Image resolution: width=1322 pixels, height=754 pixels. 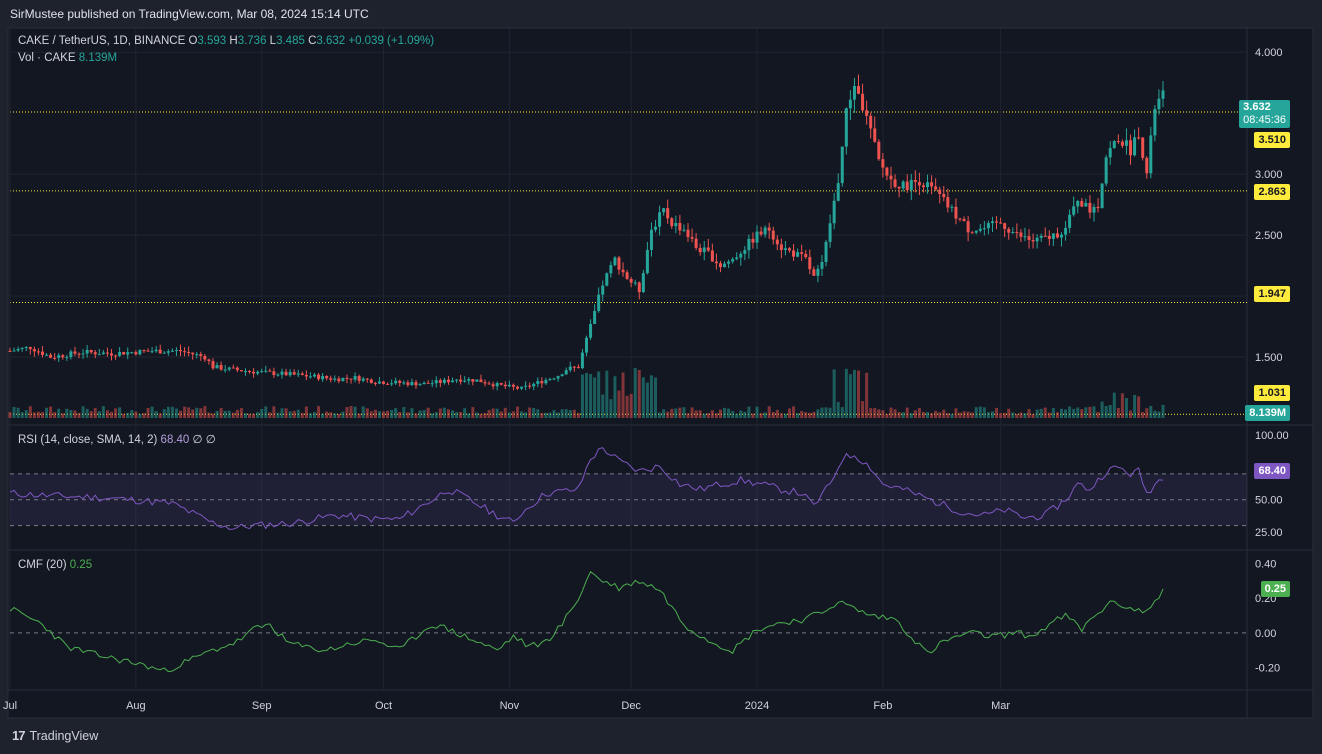 What do you see at coordinates (262, 706) in the screenshot?
I see `time-tick-label: Sep` at bounding box center [262, 706].